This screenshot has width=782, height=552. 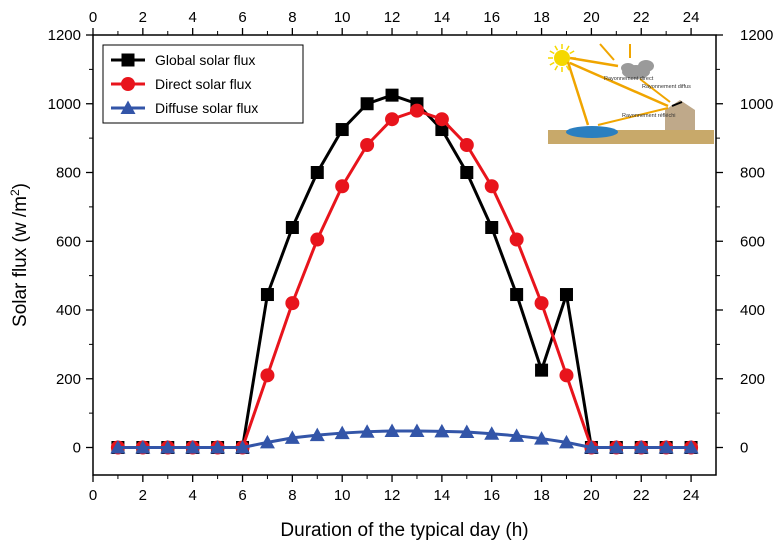 What do you see at coordinates (143, 495) in the screenshot?
I see `x-tick-label: 2` at bounding box center [143, 495].